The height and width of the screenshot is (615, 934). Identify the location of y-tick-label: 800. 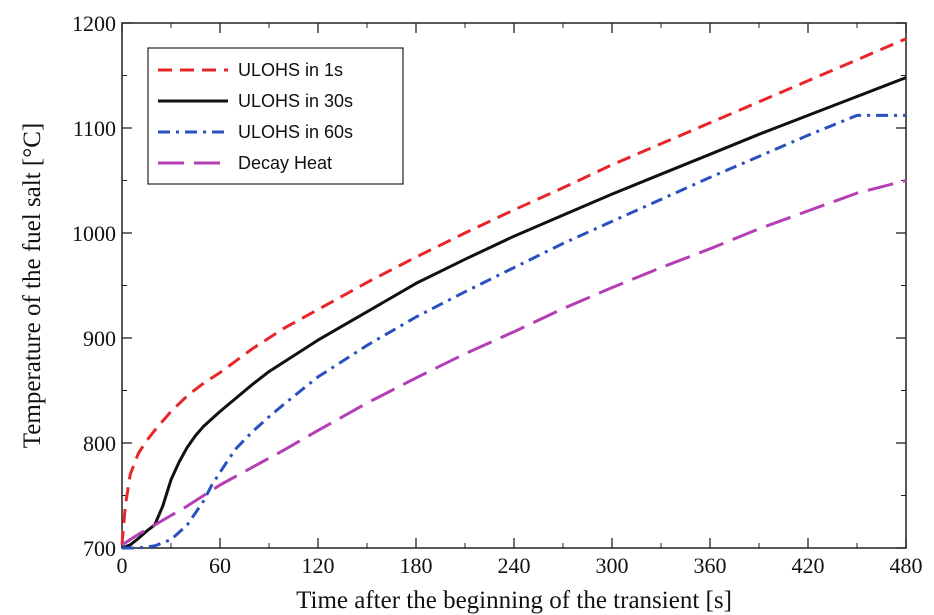
(99, 443).